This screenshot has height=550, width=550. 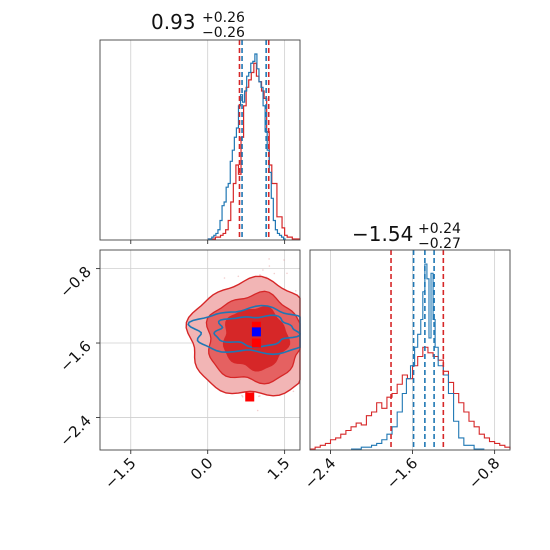 I want to click on param2-title-plus: +0.24, so click(x=439, y=229).